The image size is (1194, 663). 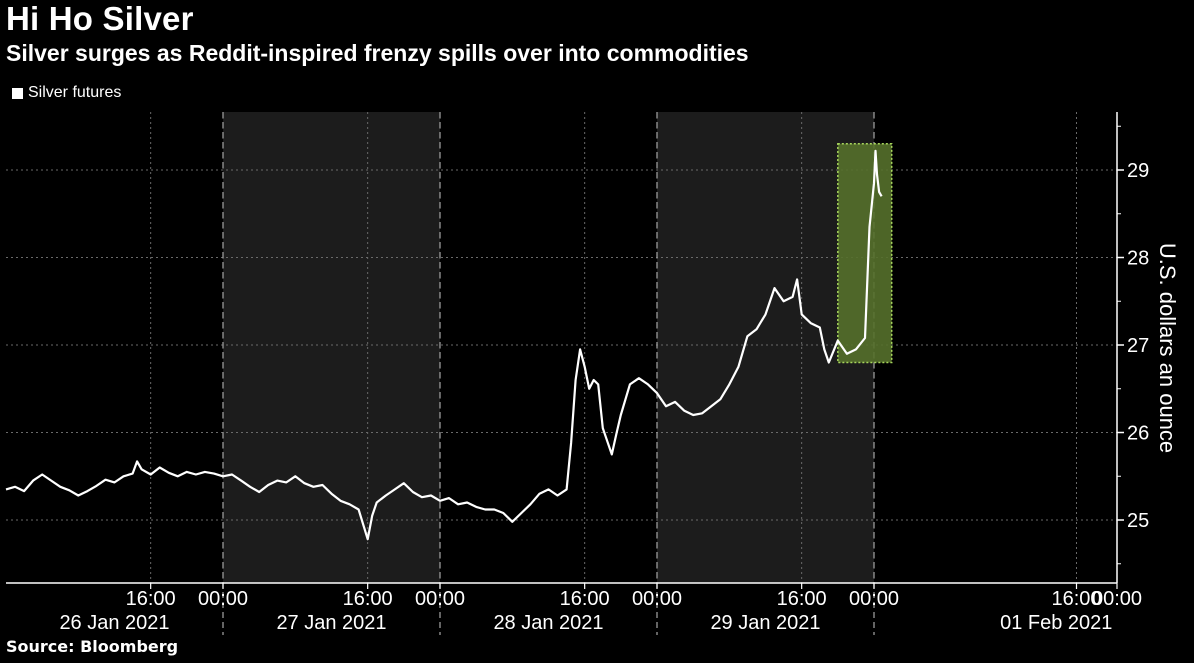 What do you see at coordinates (17, 93) in the screenshot?
I see `legend-swatch` at bounding box center [17, 93].